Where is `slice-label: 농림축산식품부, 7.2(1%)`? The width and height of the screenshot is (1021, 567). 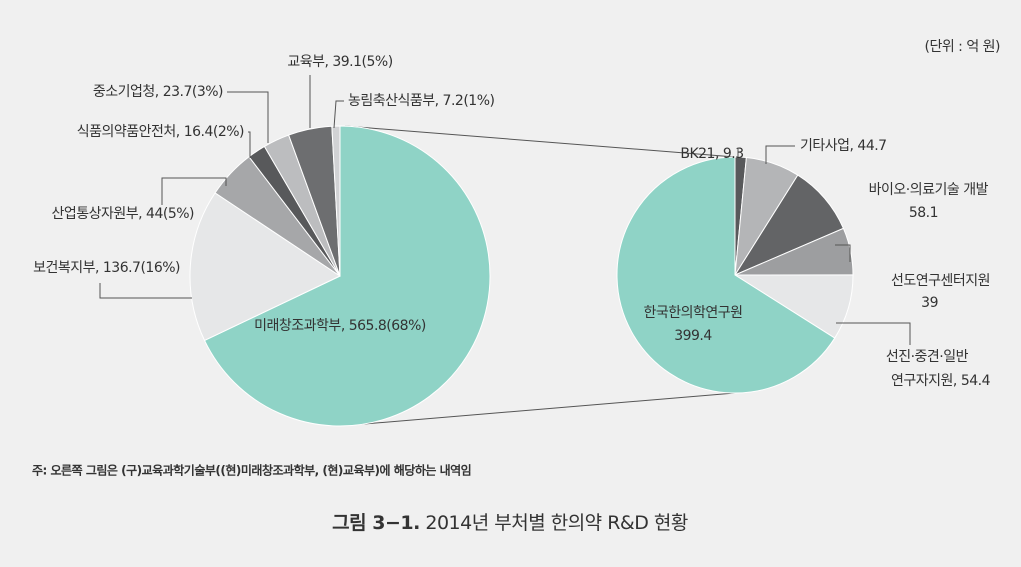
slice-label: 농림축산식품부, 7.2(1%) is located at coordinates (421, 101).